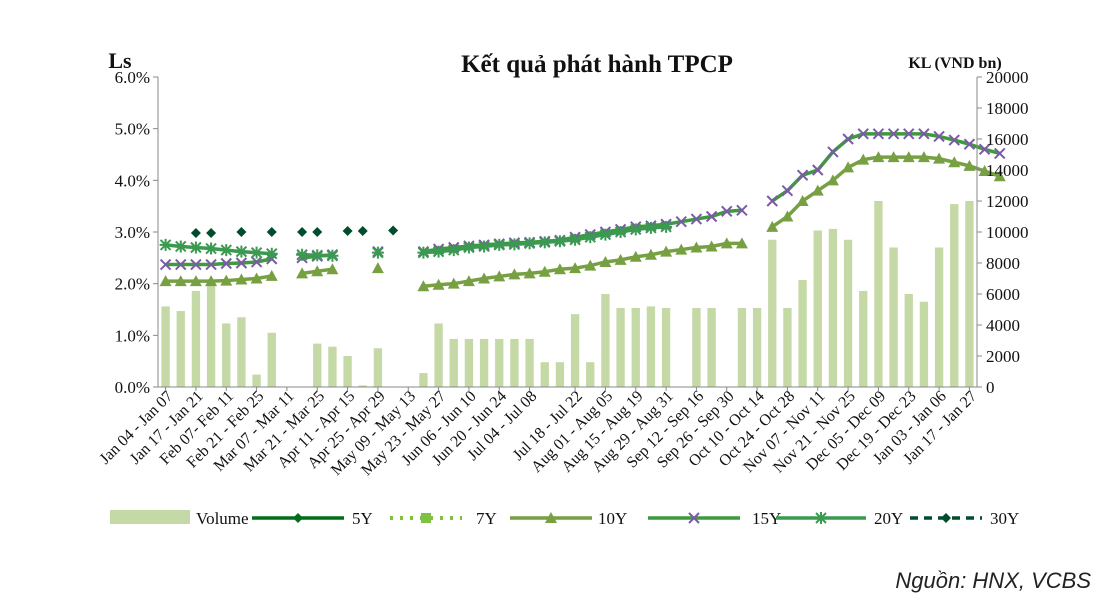 The image size is (1105, 602). I want to click on y-right-tick-label: 2000, so click(1003, 356).